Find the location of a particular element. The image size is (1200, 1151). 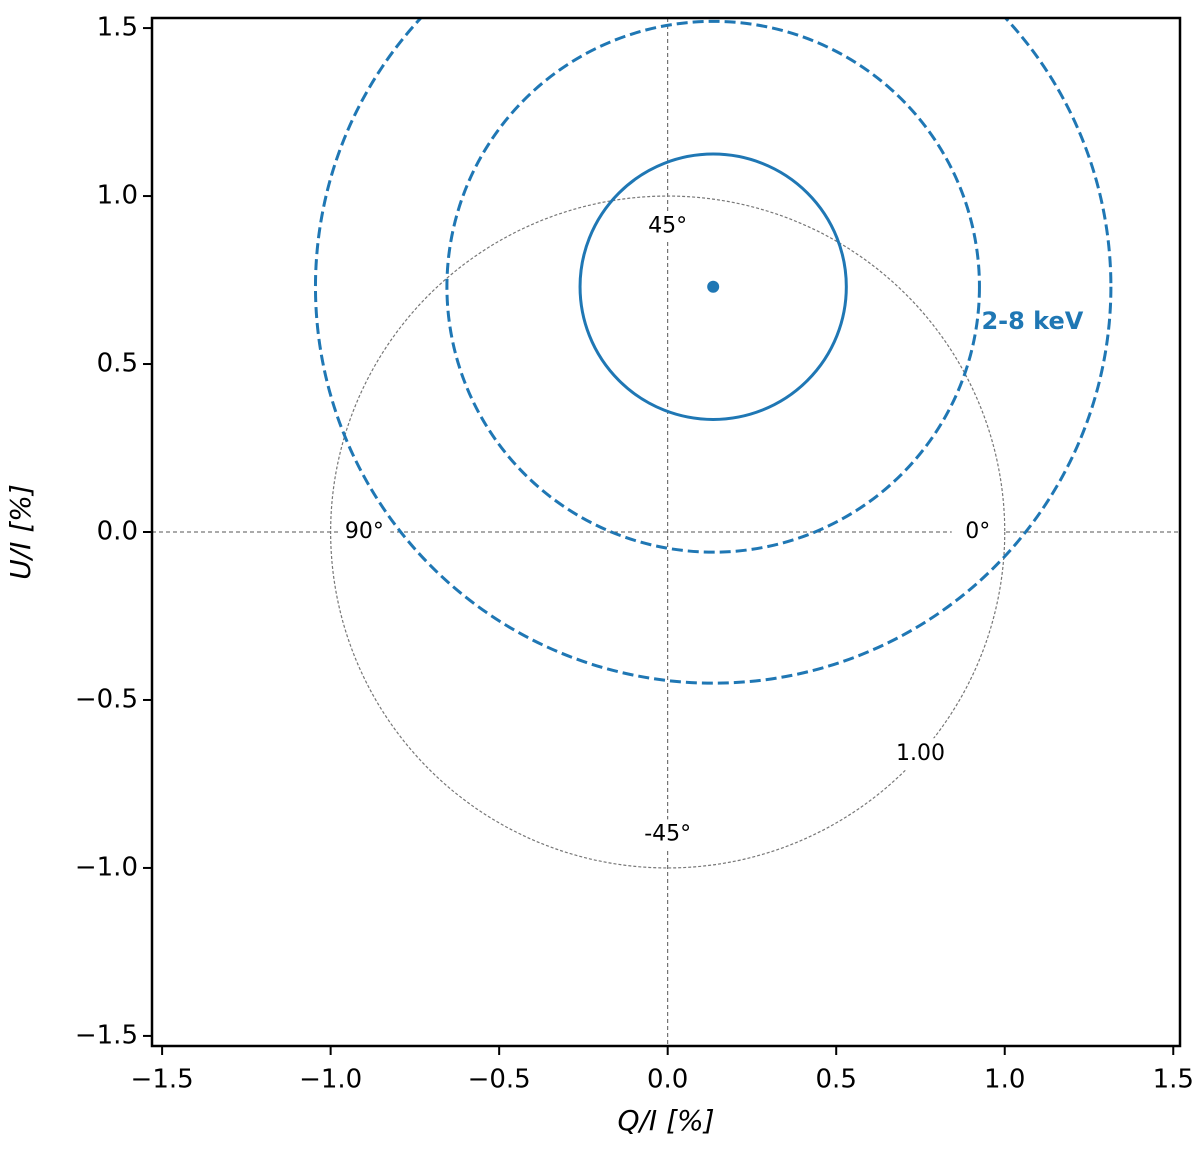

point is located at coordinates (713, 286).